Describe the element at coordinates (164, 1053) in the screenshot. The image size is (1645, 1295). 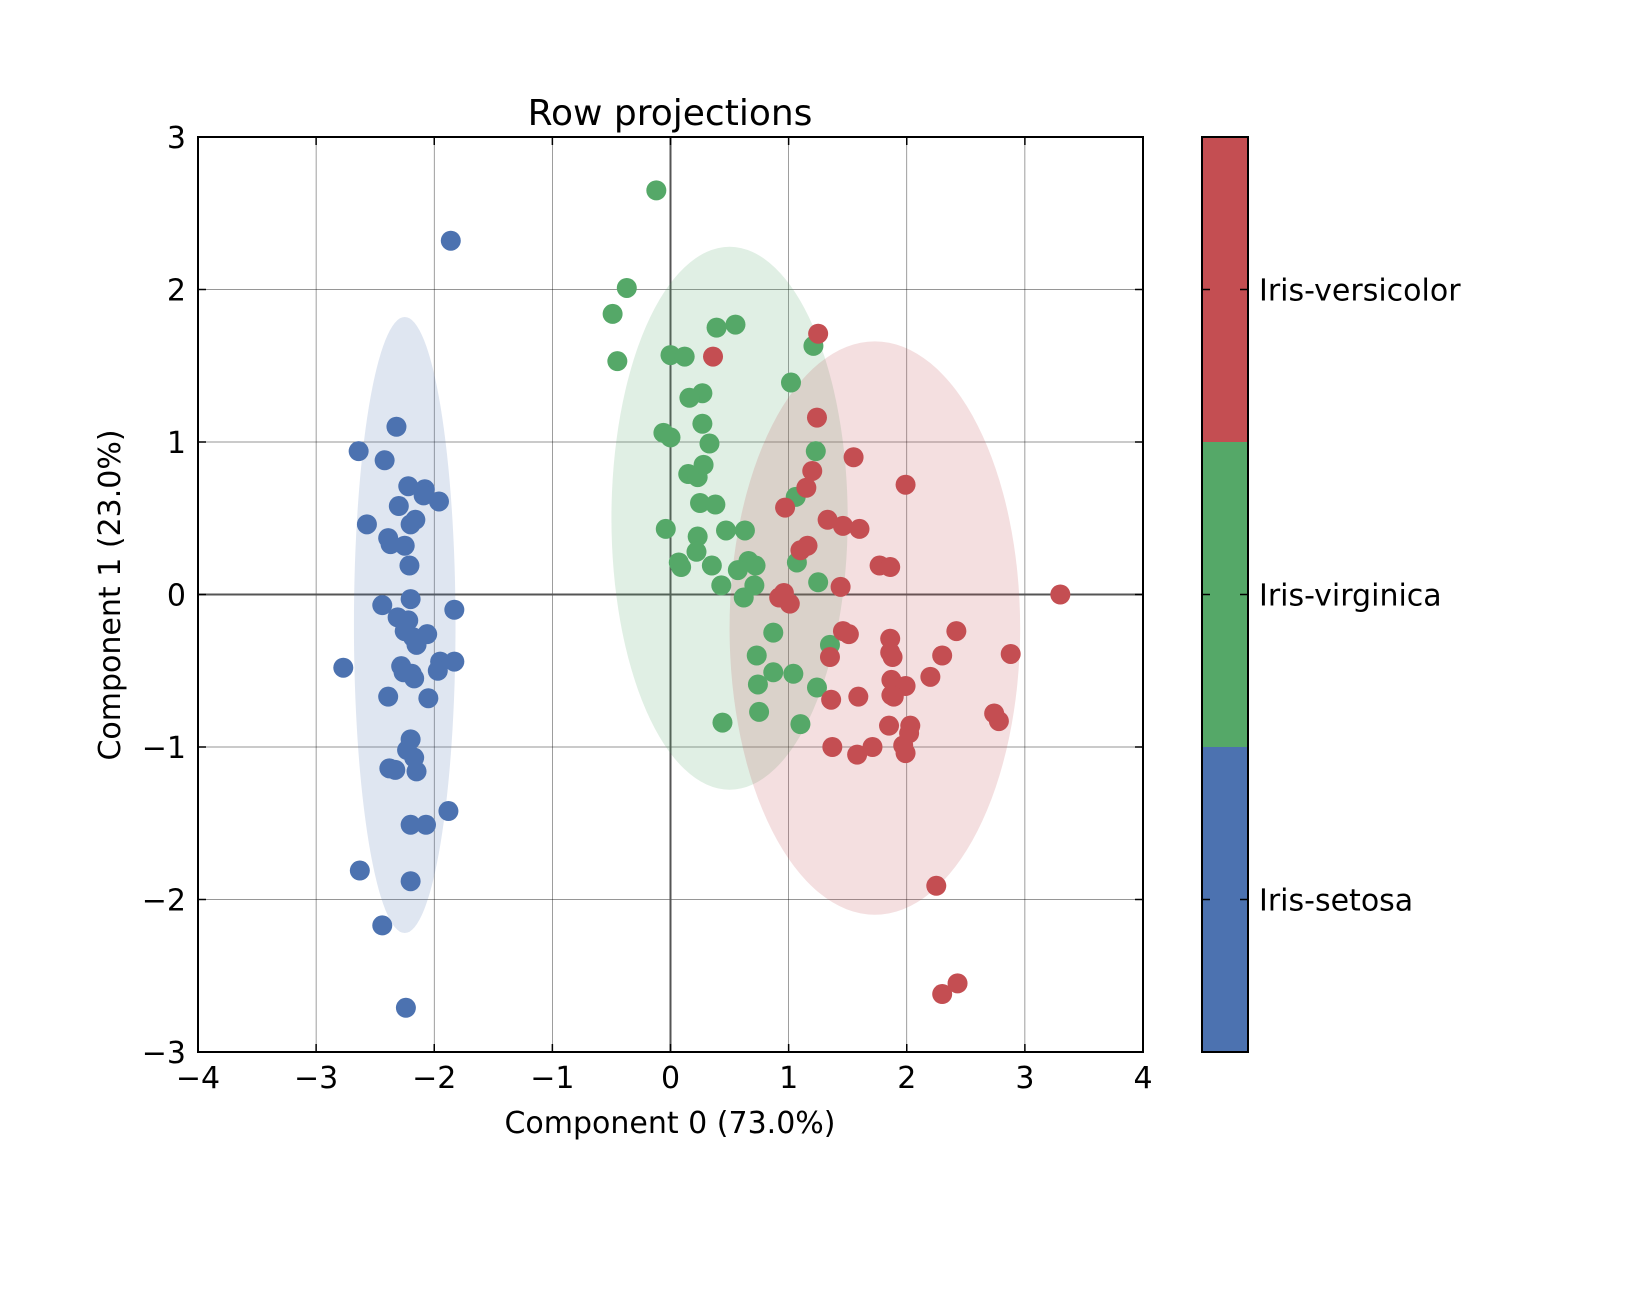
I see `y-tick-label: −3` at that location.